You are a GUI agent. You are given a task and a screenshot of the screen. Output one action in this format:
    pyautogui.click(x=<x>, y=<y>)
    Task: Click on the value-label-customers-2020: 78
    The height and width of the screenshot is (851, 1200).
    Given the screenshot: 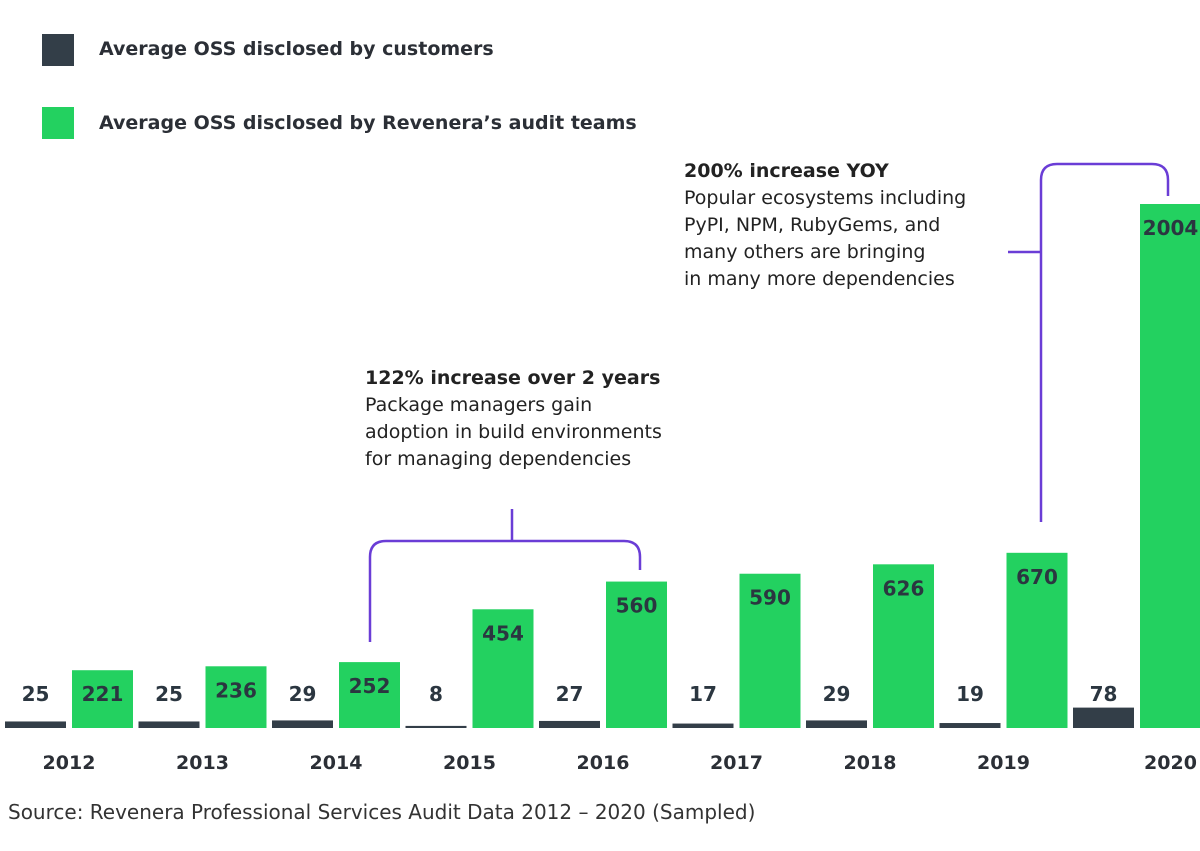 What is the action you would take?
    pyautogui.click(x=1104, y=694)
    